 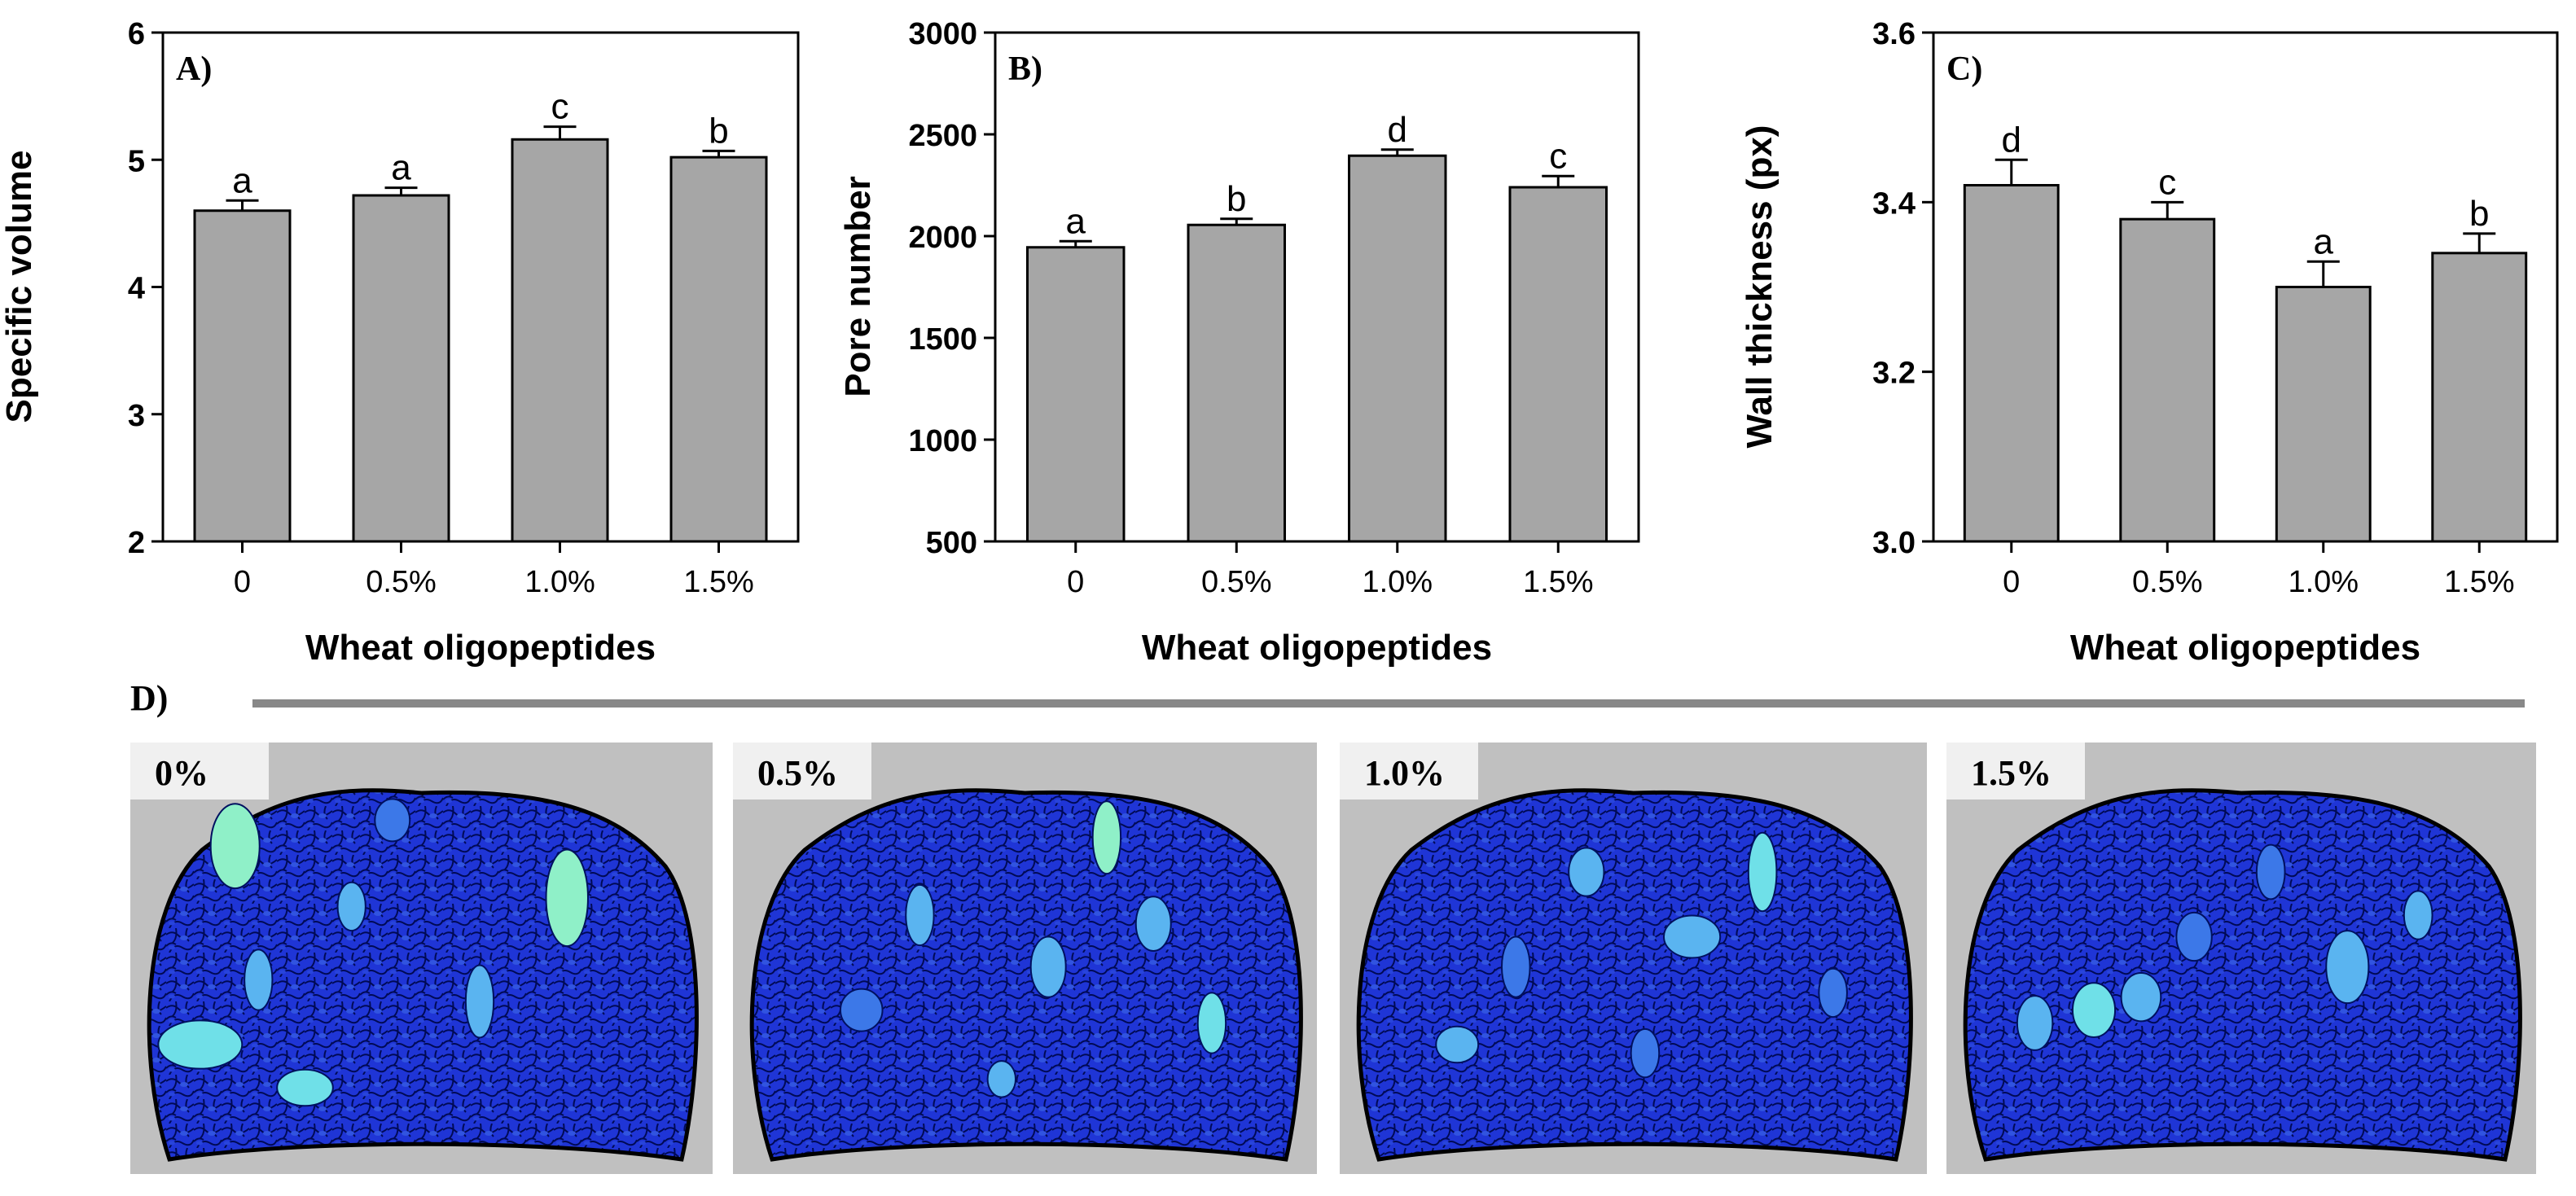 What do you see at coordinates (1894, 203) in the screenshot?
I see `y-tick-label: 3.4` at bounding box center [1894, 203].